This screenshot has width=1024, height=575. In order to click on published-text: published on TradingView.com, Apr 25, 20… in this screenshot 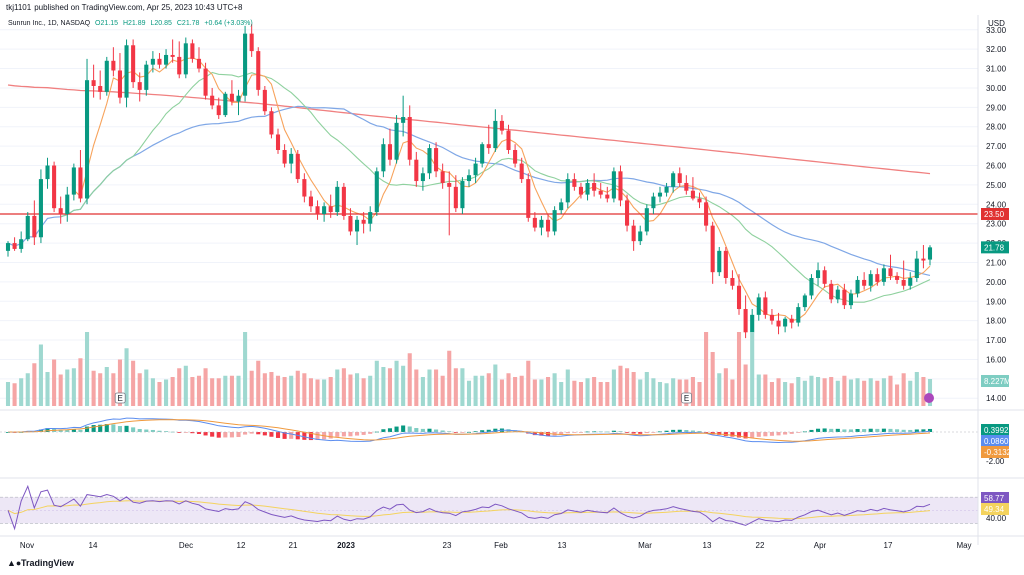, I will do `click(138, 7)`.